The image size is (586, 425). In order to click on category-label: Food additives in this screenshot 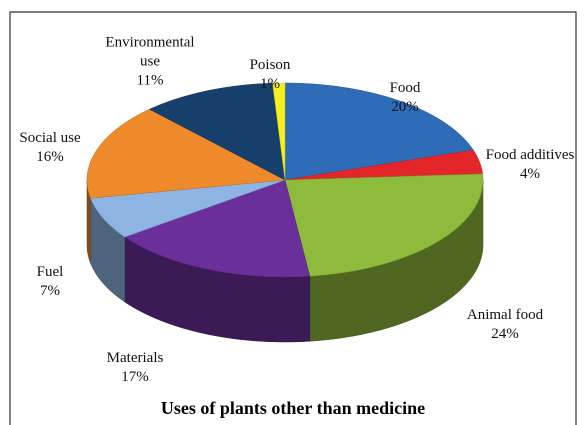, I will do `click(530, 155)`.